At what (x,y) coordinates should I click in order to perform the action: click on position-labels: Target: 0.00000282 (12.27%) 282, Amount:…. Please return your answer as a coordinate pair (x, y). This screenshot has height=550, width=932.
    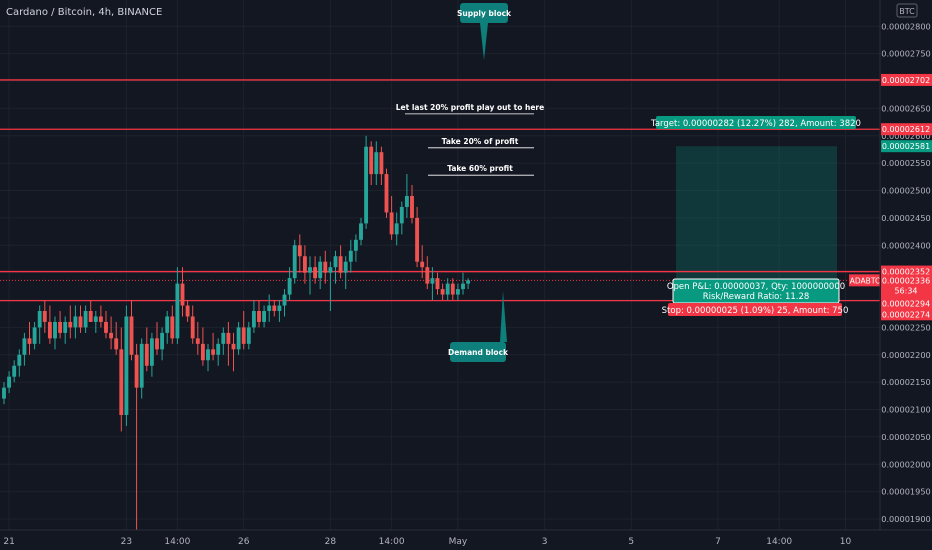
    Looking at the image, I should click on (765, 216).